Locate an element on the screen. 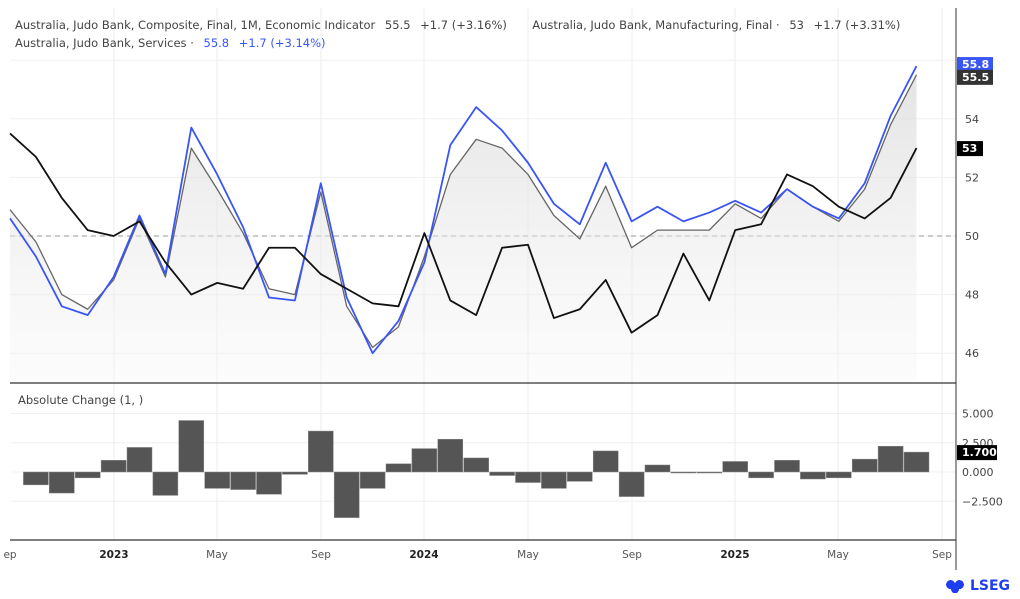 The image size is (1020, 599). absolute-change-pane is located at coordinates (476, 469).